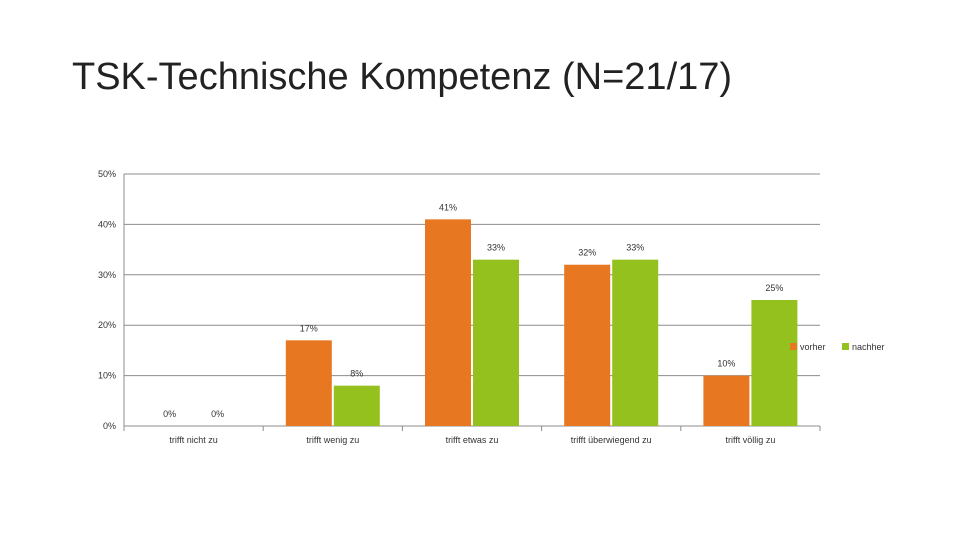 The height and width of the screenshot is (540, 960). What do you see at coordinates (813, 347) in the screenshot?
I see `legend-label-vorher: vorher` at bounding box center [813, 347].